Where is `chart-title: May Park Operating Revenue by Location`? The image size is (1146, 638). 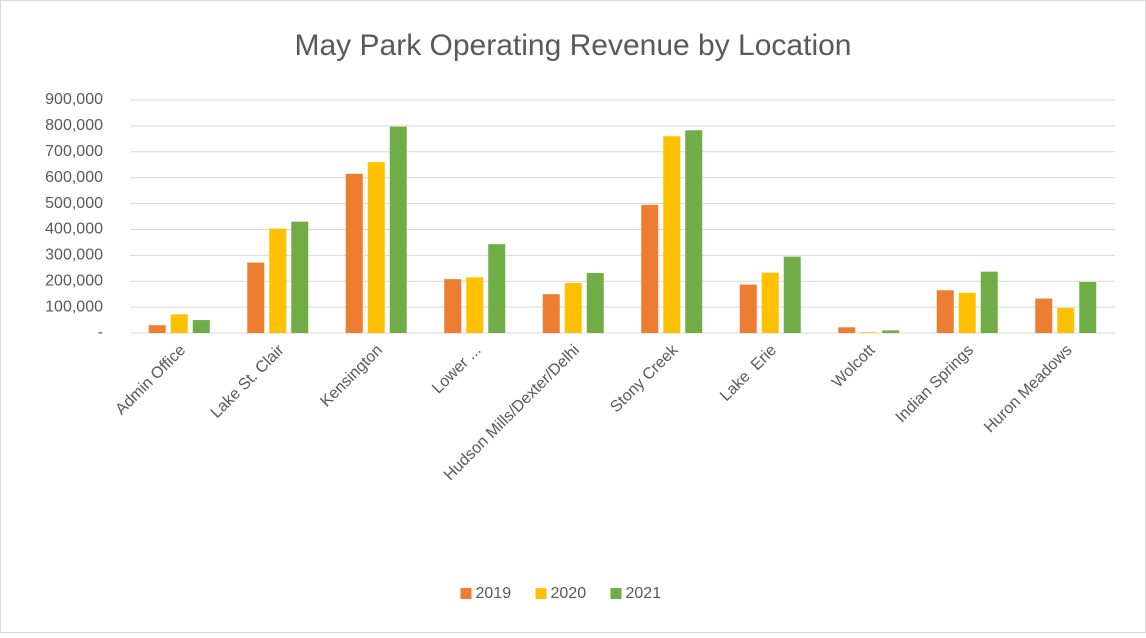 chart-title: May Park Operating Revenue by Location is located at coordinates (573, 45).